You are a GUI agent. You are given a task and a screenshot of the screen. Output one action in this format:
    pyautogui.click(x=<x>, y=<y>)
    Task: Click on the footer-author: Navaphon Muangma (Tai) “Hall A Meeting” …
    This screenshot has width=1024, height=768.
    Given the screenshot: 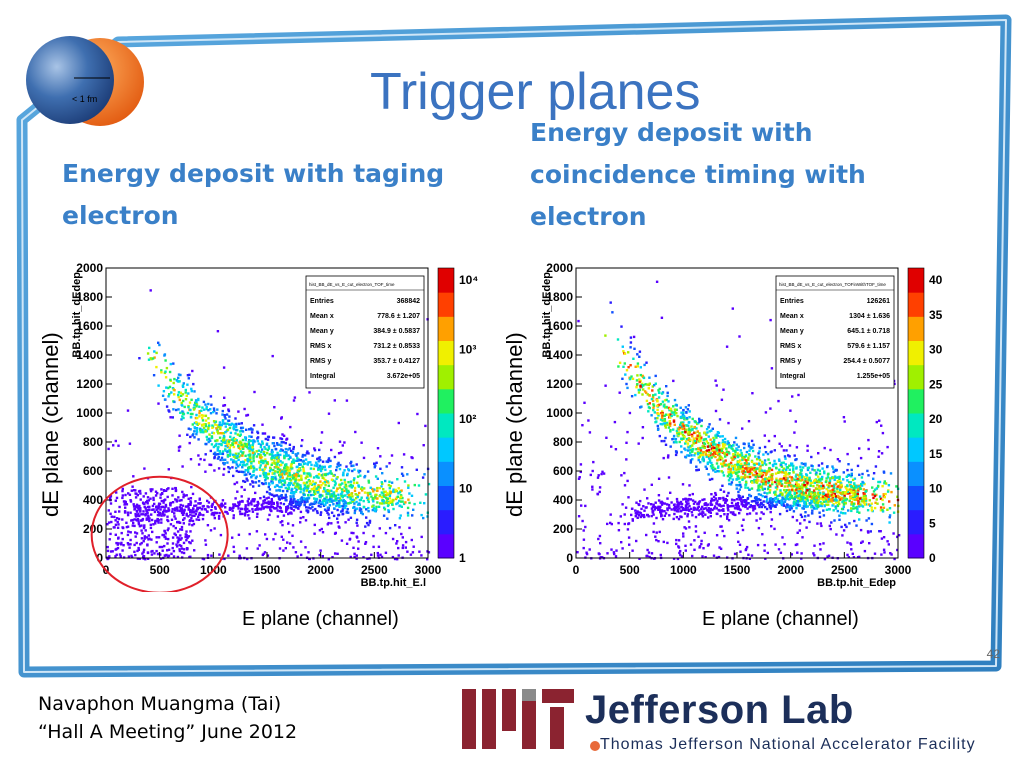 What is the action you would take?
    pyautogui.click(x=167, y=718)
    